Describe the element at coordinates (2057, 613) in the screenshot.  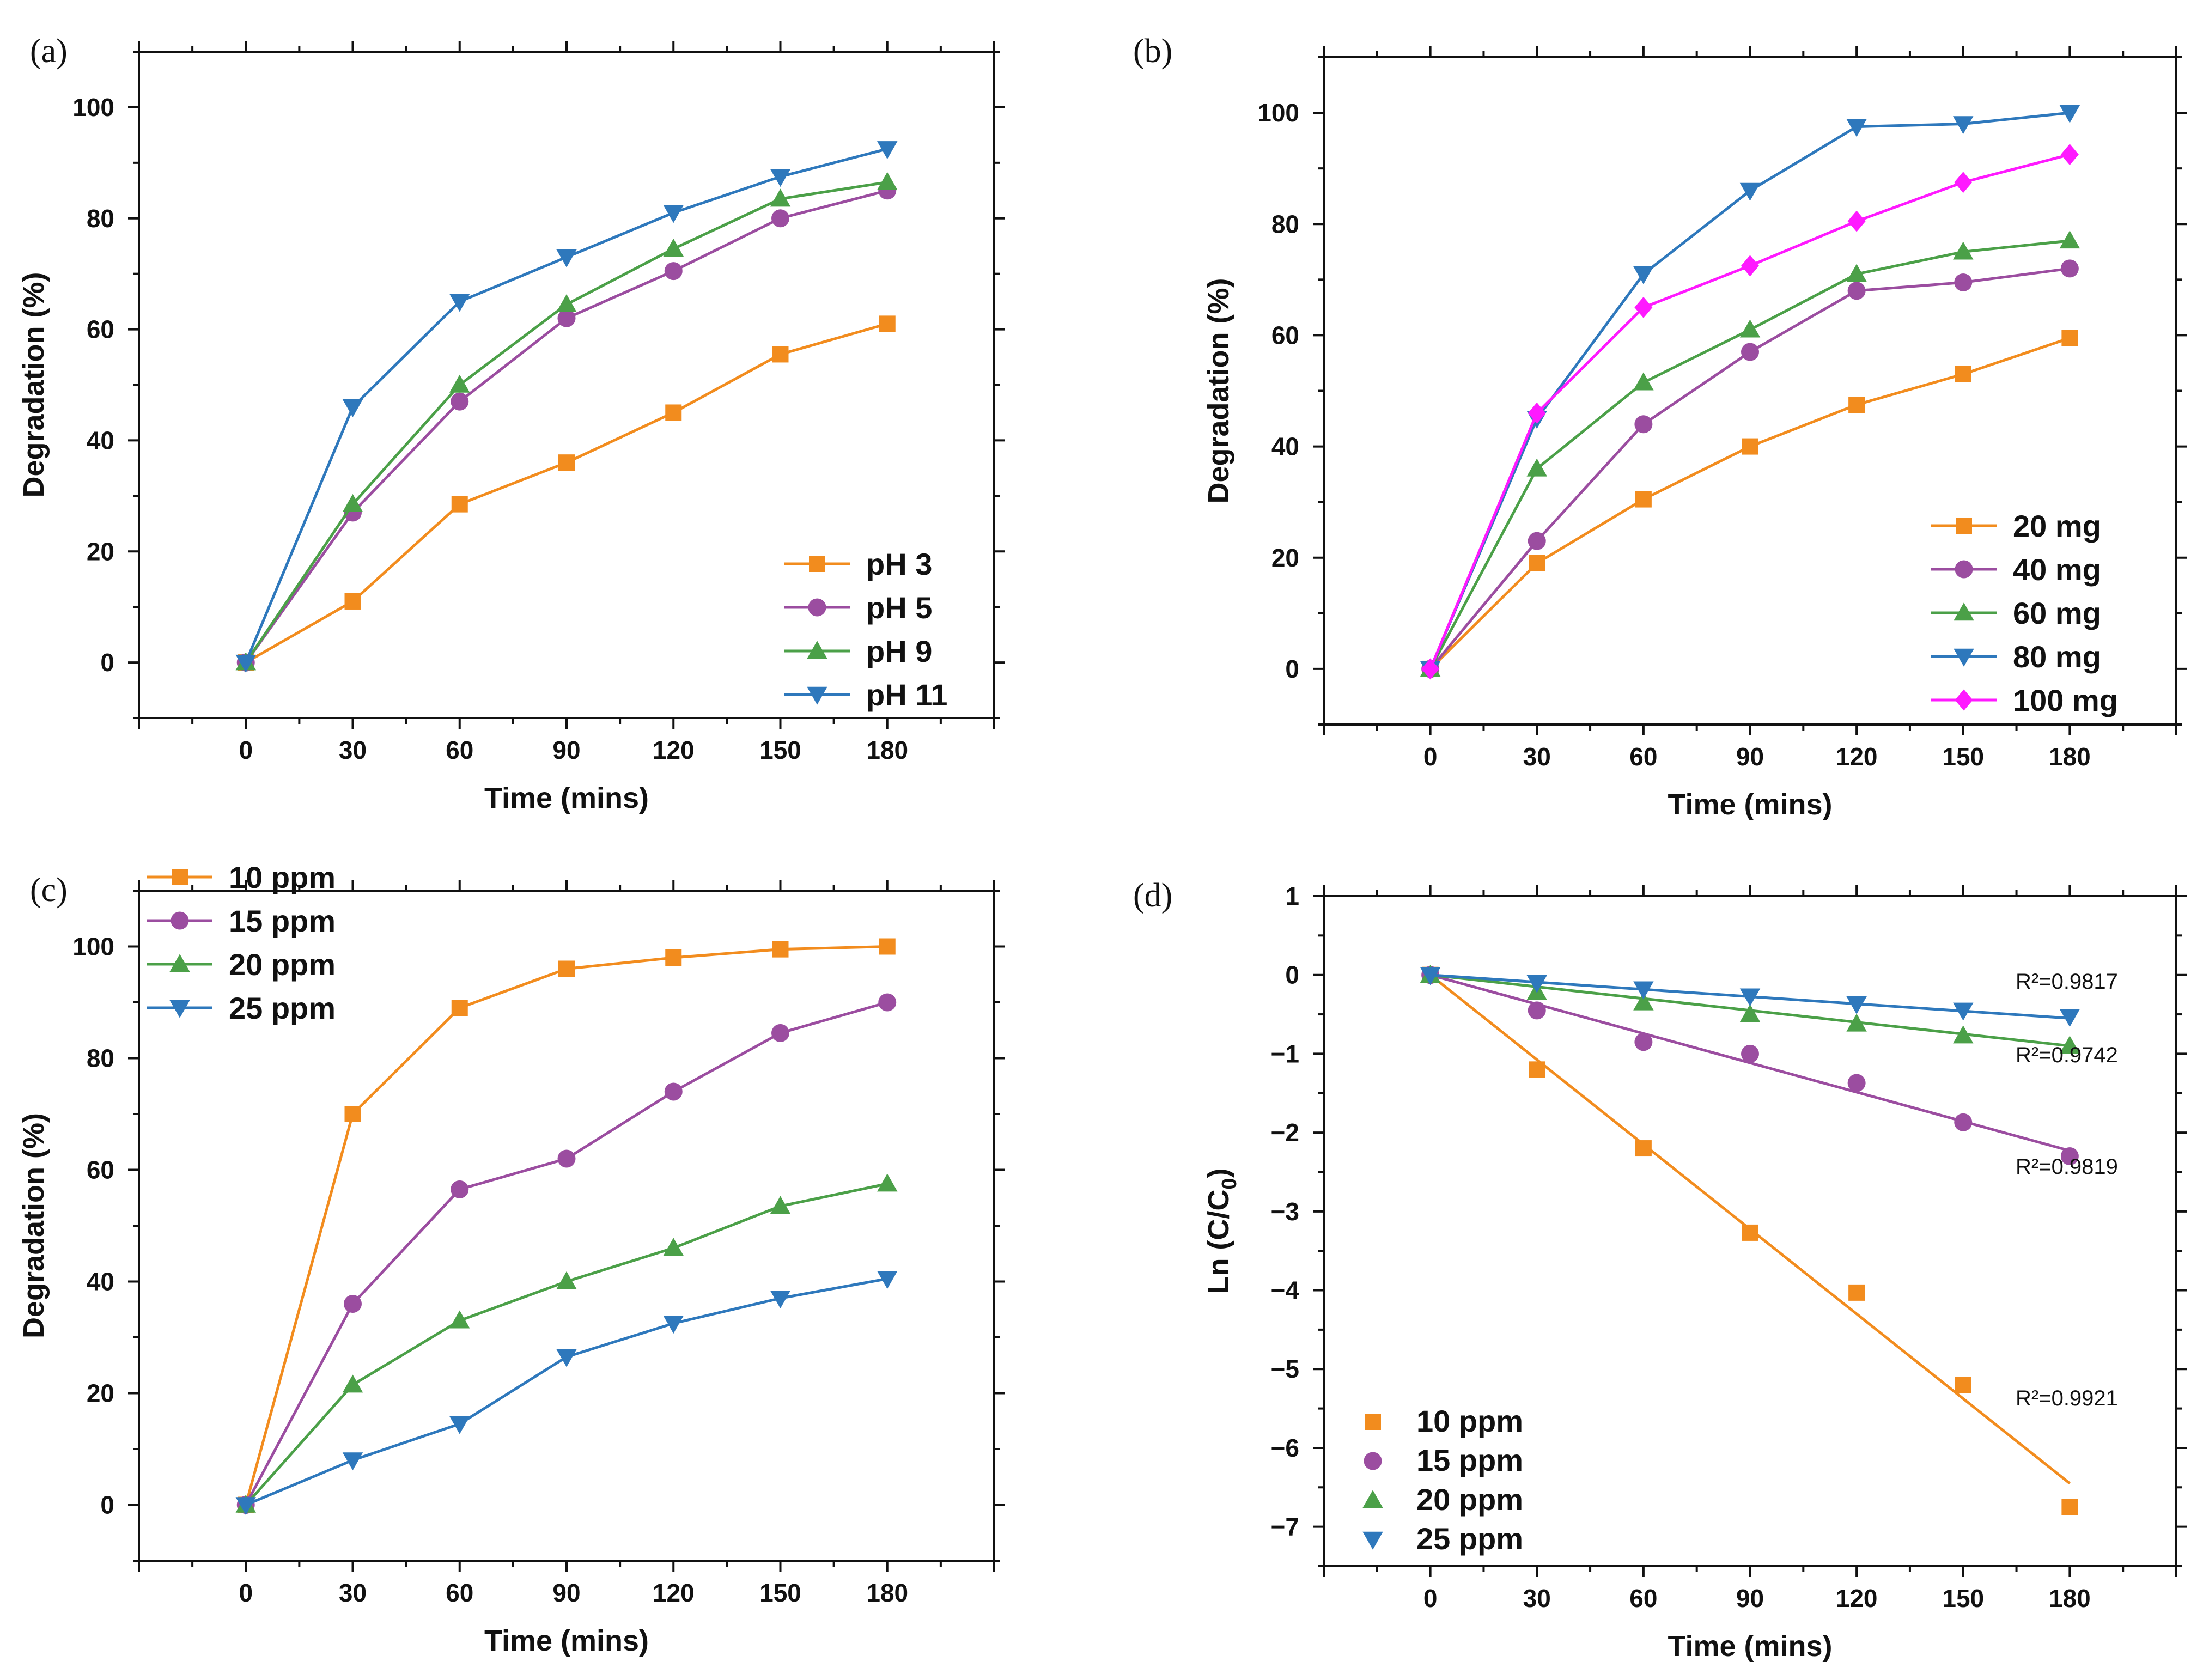
I see `legend-label: 60 mg` at that location.